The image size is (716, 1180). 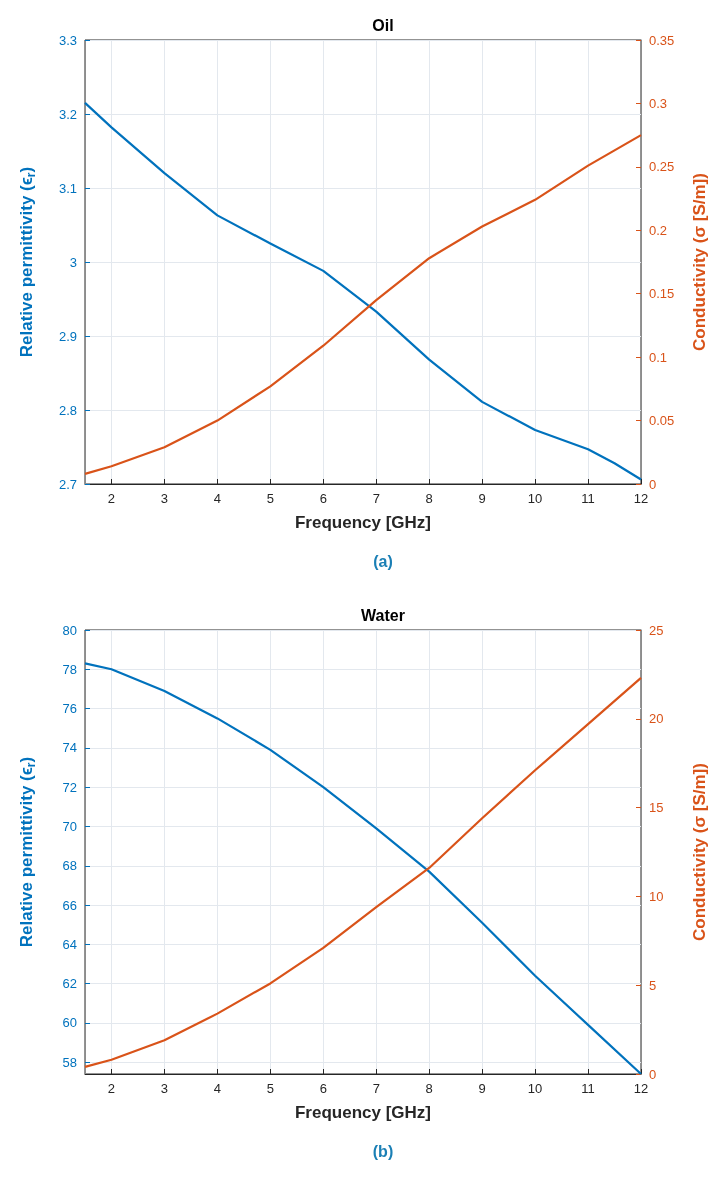 I want to click on y2-tick-label: 20, so click(x=656, y=719).